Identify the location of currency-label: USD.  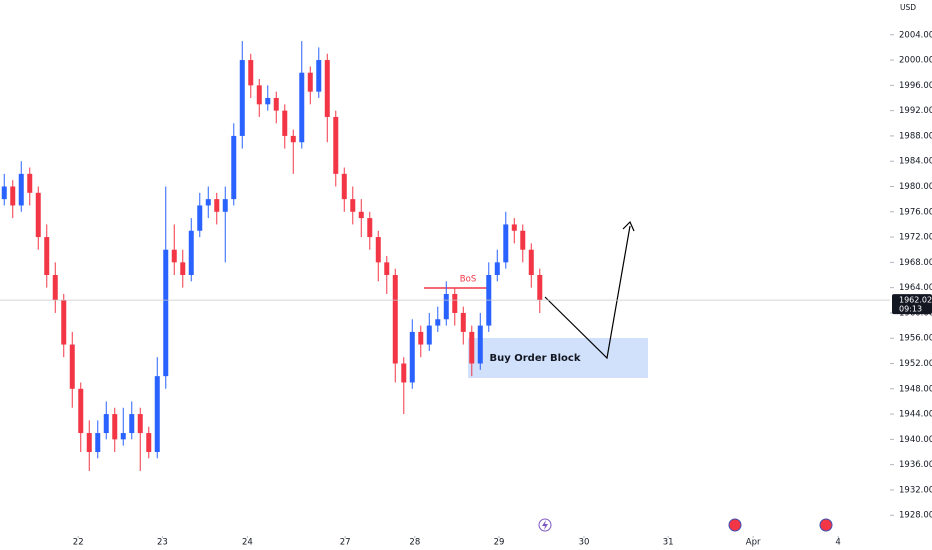
(908, 7).